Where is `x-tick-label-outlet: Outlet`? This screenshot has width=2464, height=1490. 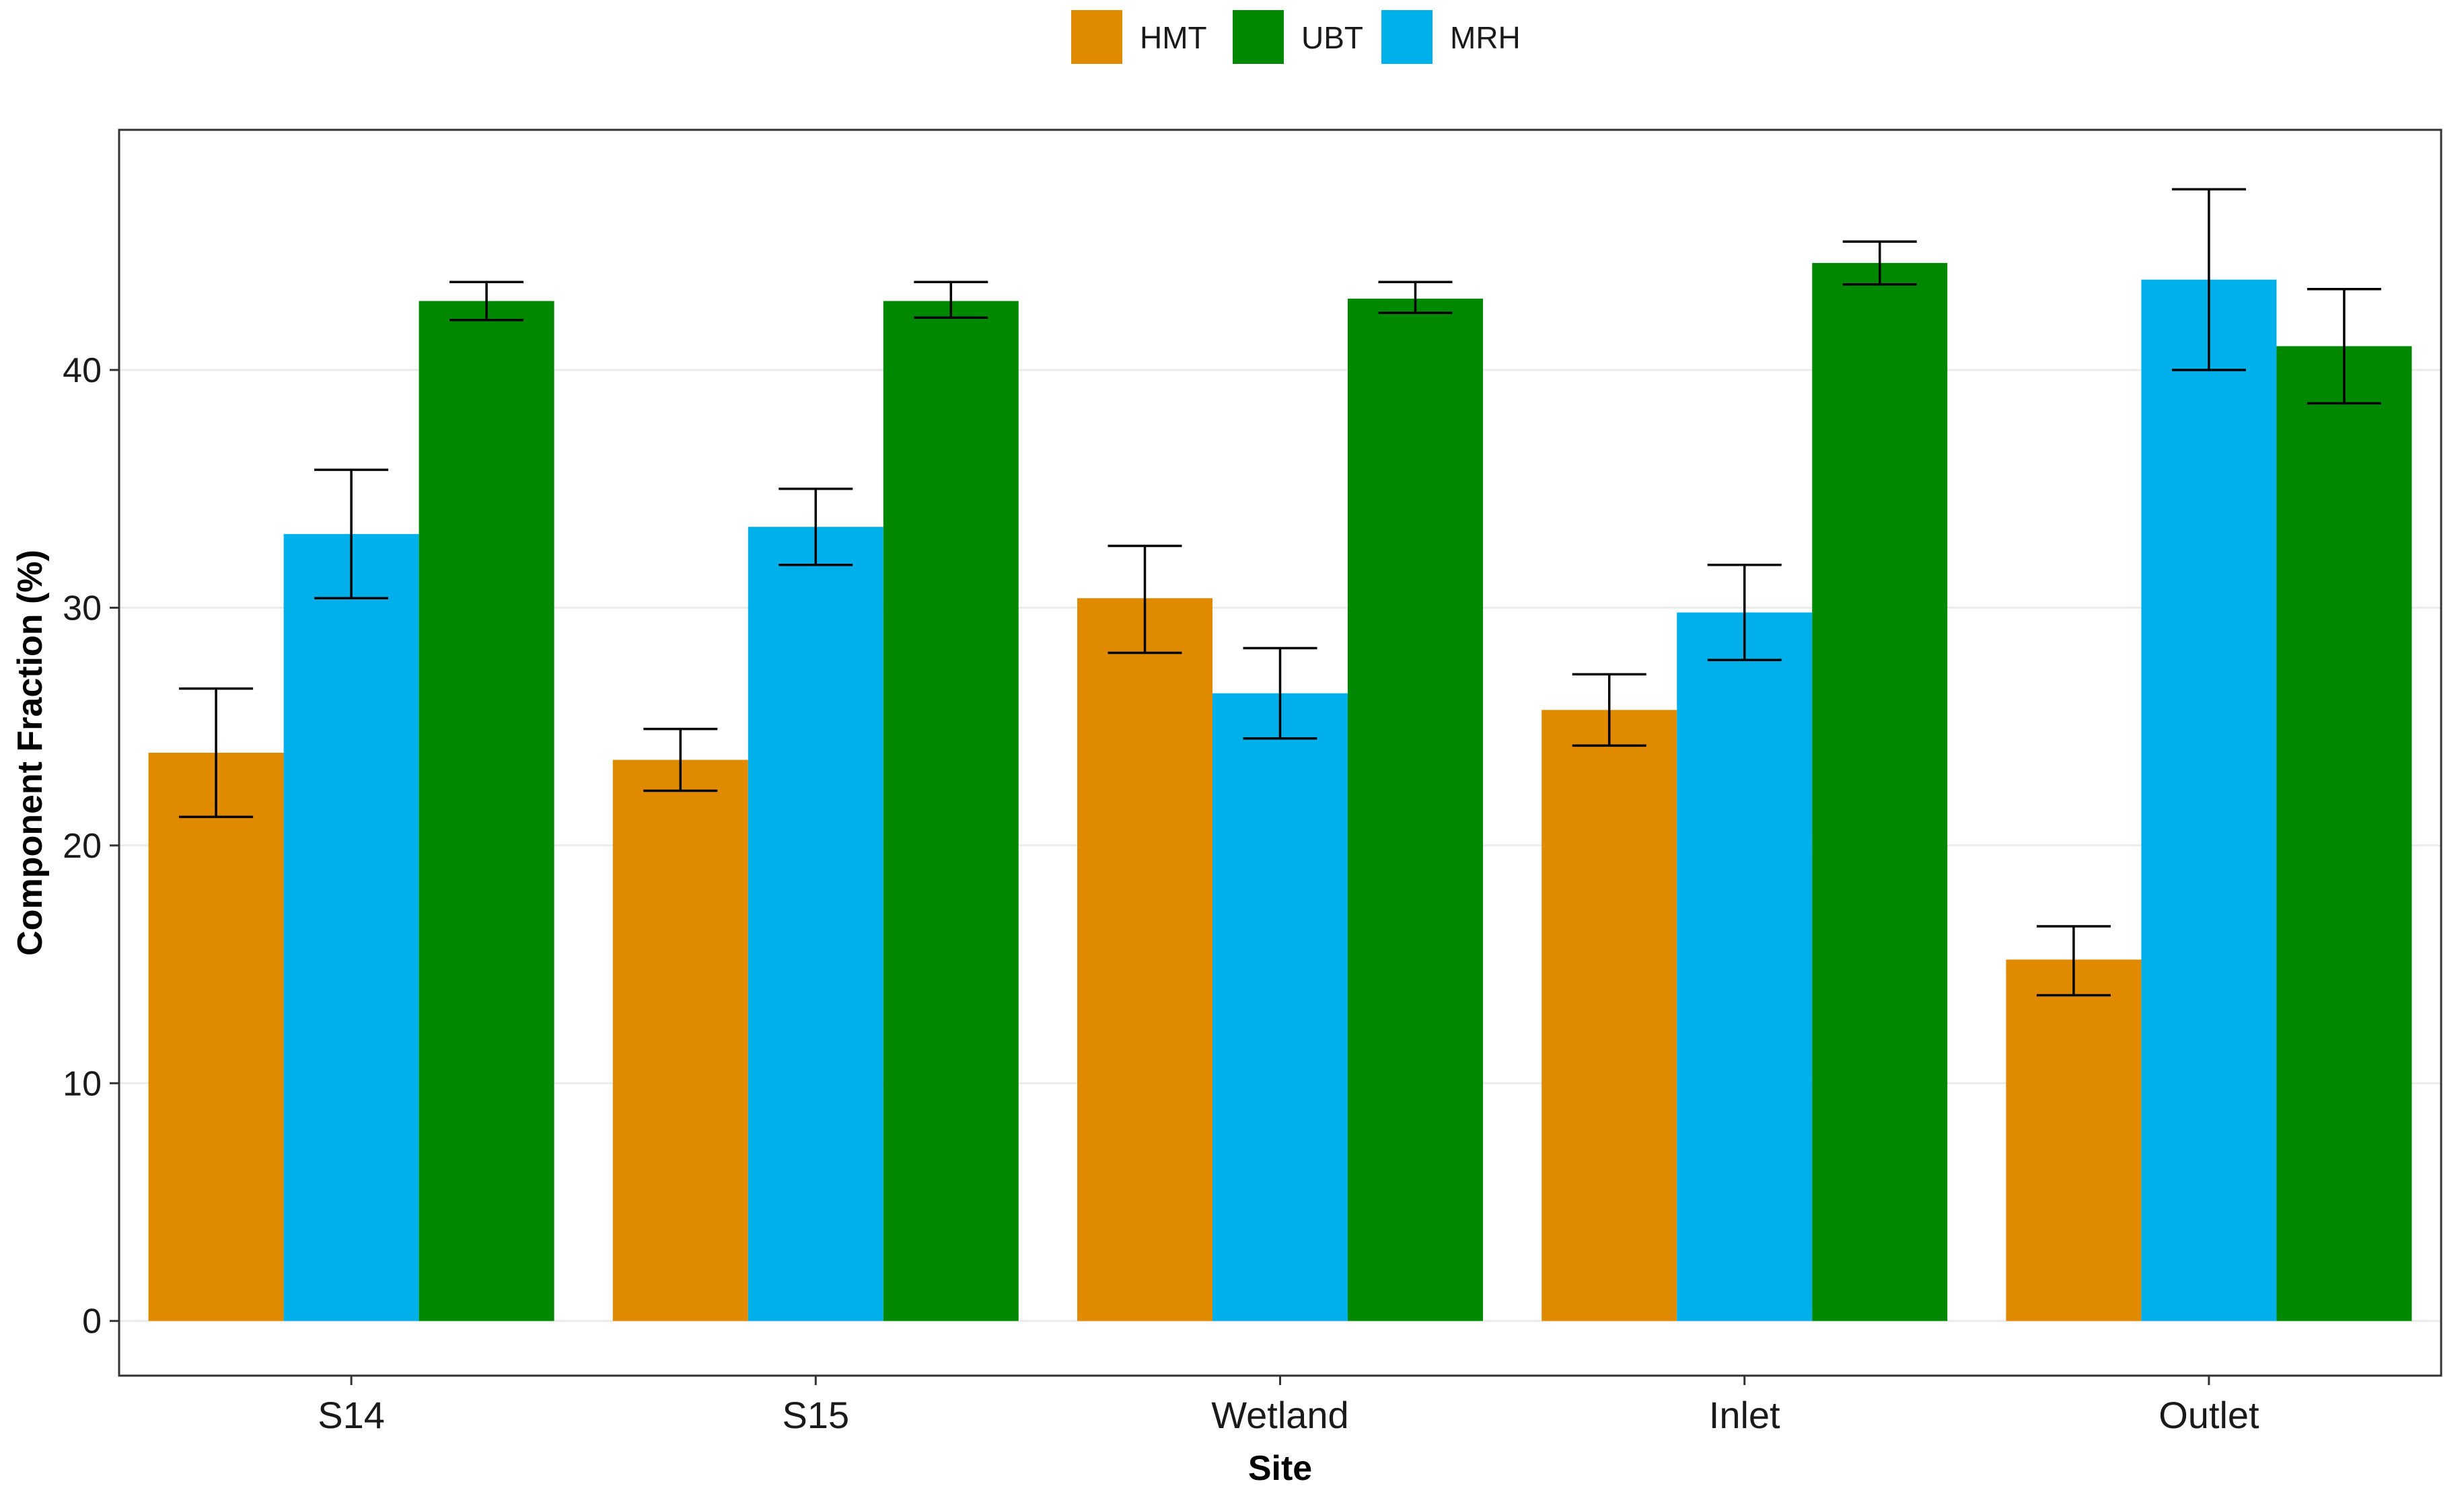
x-tick-label-outlet: Outlet is located at coordinates (2209, 1415).